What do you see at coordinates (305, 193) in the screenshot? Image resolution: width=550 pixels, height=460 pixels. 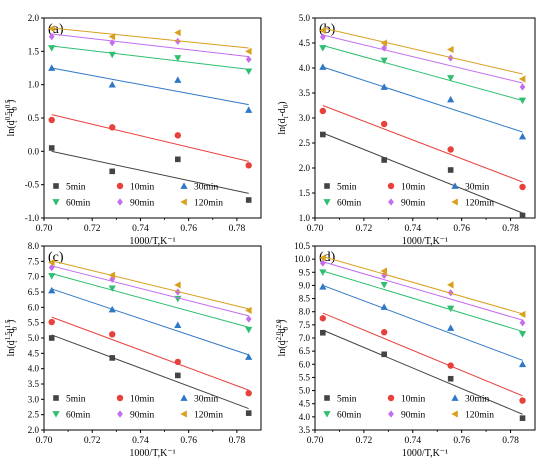 I see `y-tick-label: 1.5` at bounding box center [305, 193].